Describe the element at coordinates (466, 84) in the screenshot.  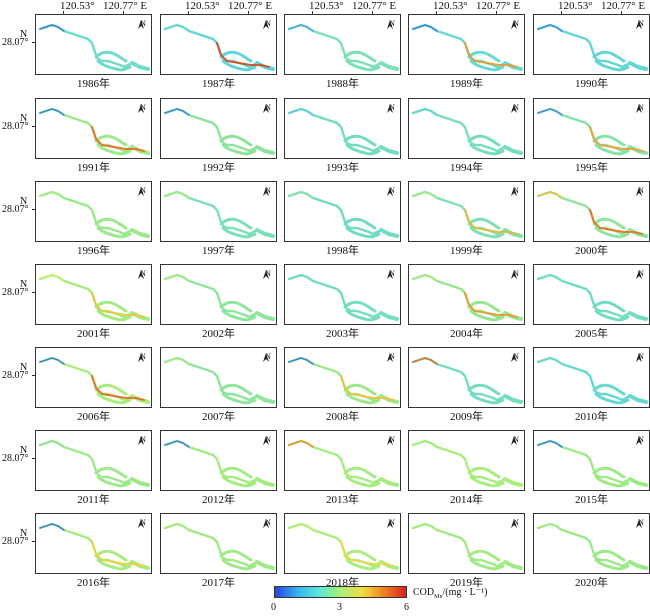
I see `year-label: 1989年` at that location.